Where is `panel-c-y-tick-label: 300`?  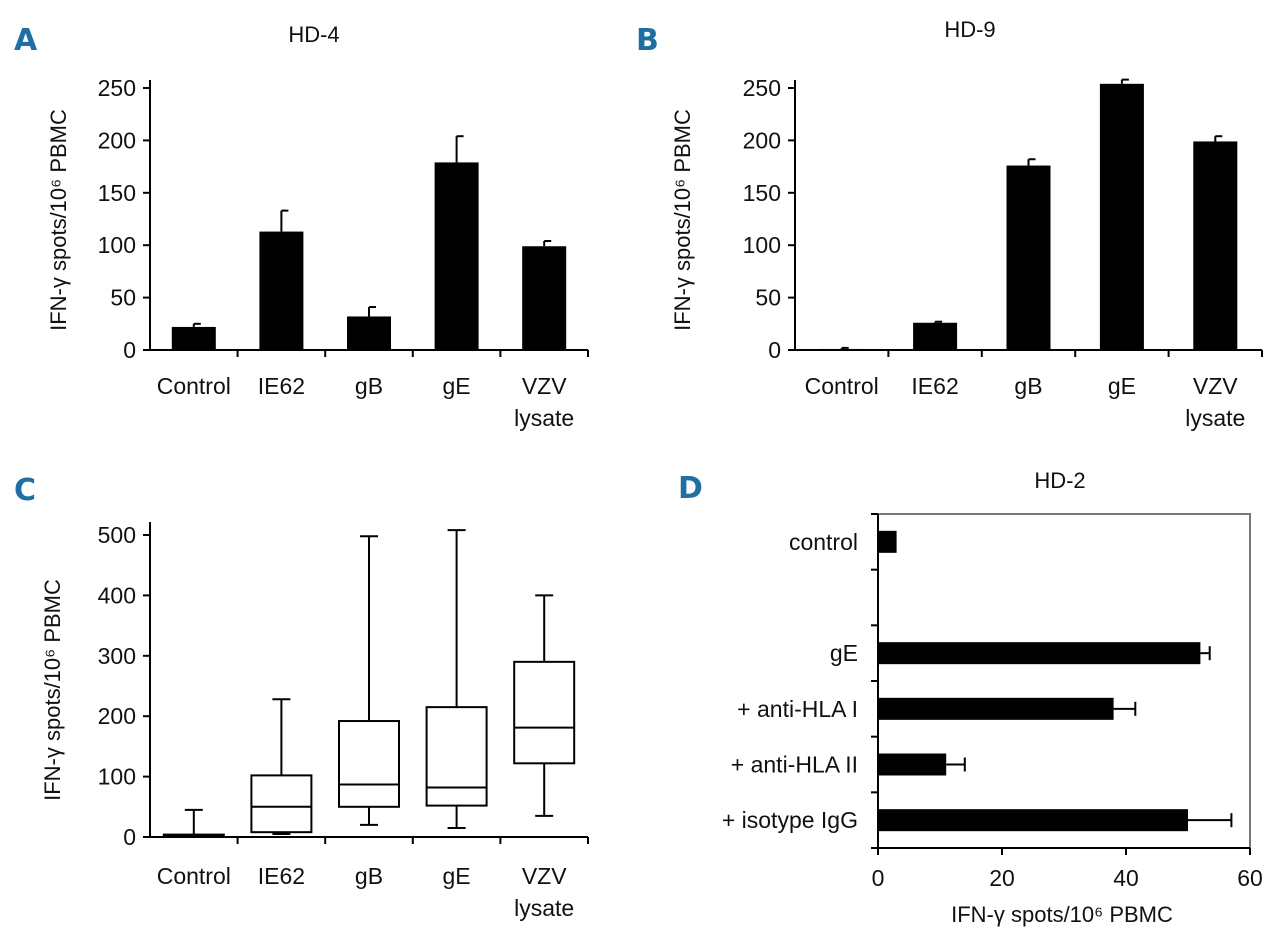
panel-c-y-tick-label: 300 is located at coordinates (117, 656).